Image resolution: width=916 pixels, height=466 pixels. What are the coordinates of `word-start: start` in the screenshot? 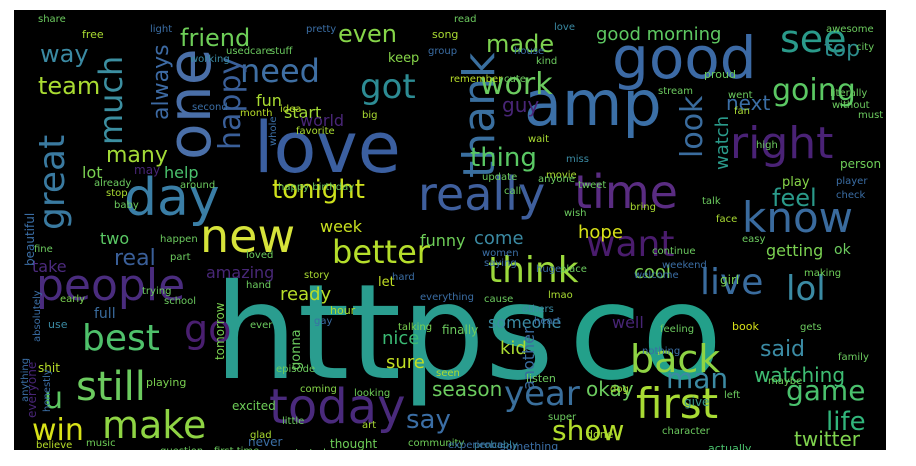 It's located at (302, 112).